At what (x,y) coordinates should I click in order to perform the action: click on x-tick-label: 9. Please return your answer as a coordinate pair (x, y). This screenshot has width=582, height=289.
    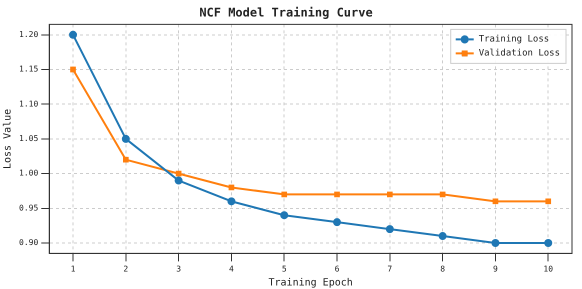
    Looking at the image, I should click on (495, 269).